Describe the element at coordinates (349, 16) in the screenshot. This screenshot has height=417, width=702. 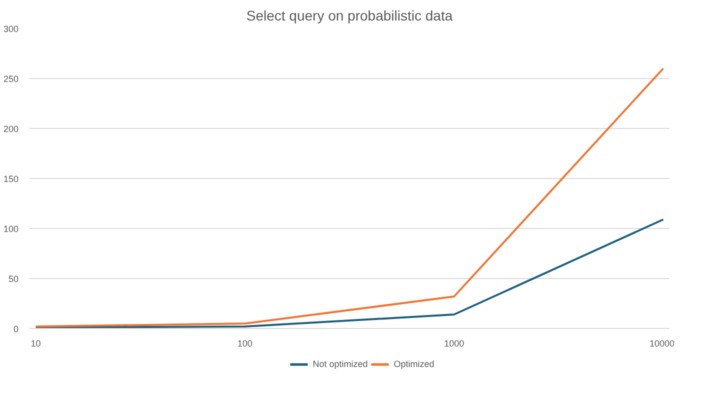
I see `chart-title: Select query on probabilistic data` at that location.